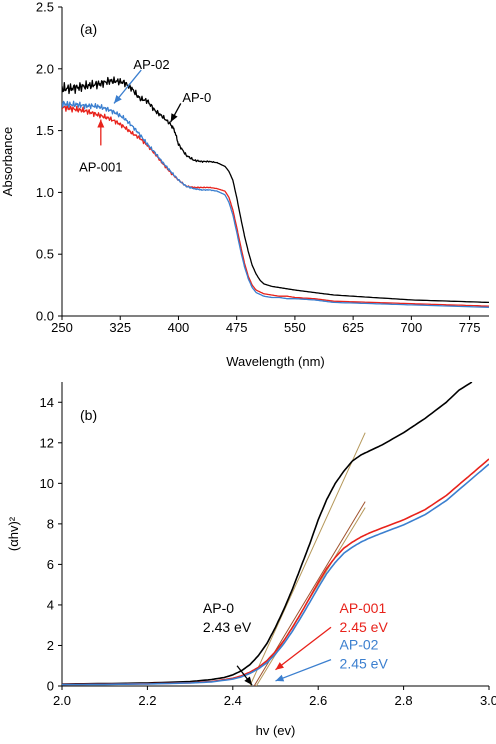  I want to click on x-tick-label: 2.0, so click(62, 700).